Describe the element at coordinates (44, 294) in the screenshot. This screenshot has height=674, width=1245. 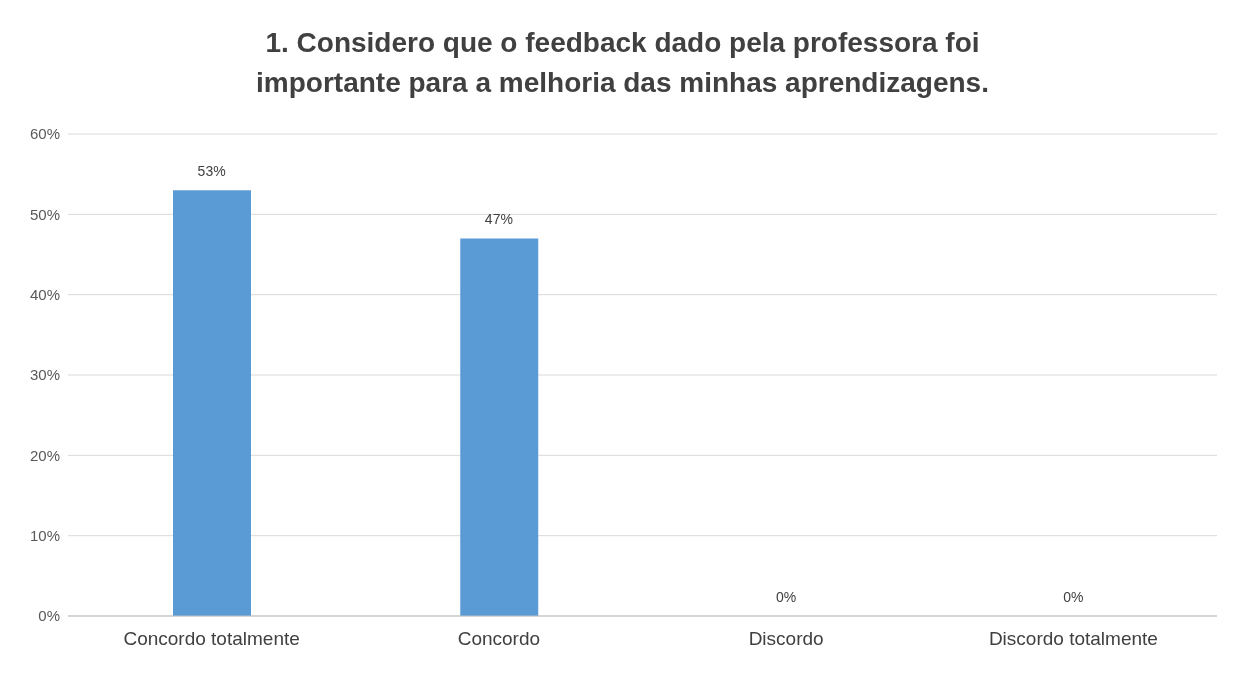
I see `y-tick-label: 40%` at that location.